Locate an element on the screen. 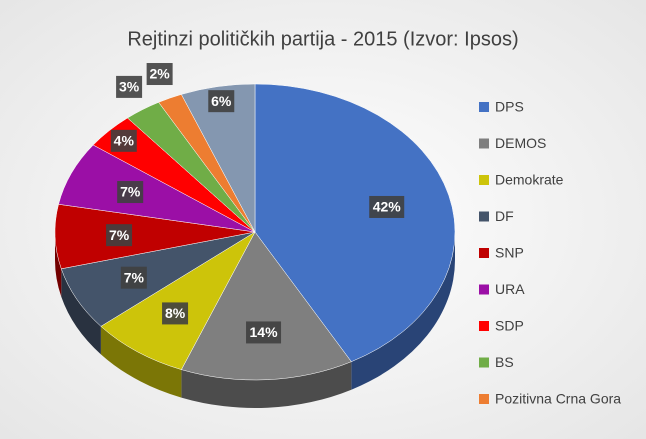 This screenshot has height=439, width=646. data-label: 6% is located at coordinates (221, 101).